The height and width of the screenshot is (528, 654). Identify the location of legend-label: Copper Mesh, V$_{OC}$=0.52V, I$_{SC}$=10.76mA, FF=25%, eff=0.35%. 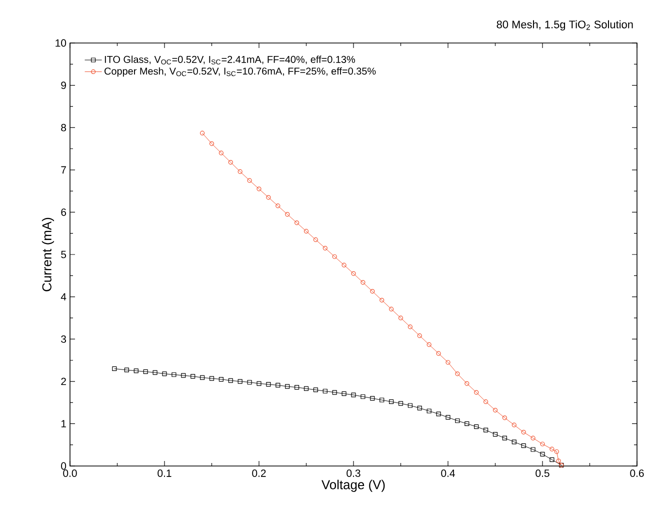
(240, 72).